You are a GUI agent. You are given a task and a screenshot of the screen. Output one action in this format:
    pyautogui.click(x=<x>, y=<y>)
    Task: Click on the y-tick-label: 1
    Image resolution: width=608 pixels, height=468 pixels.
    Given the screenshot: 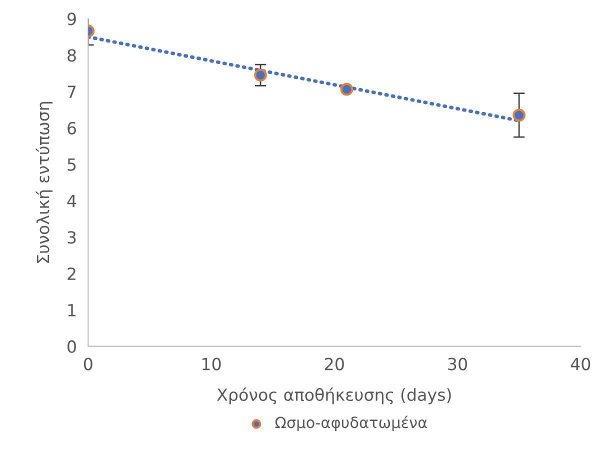 What is the action you would take?
    pyautogui.click(x=72, y=310)
    